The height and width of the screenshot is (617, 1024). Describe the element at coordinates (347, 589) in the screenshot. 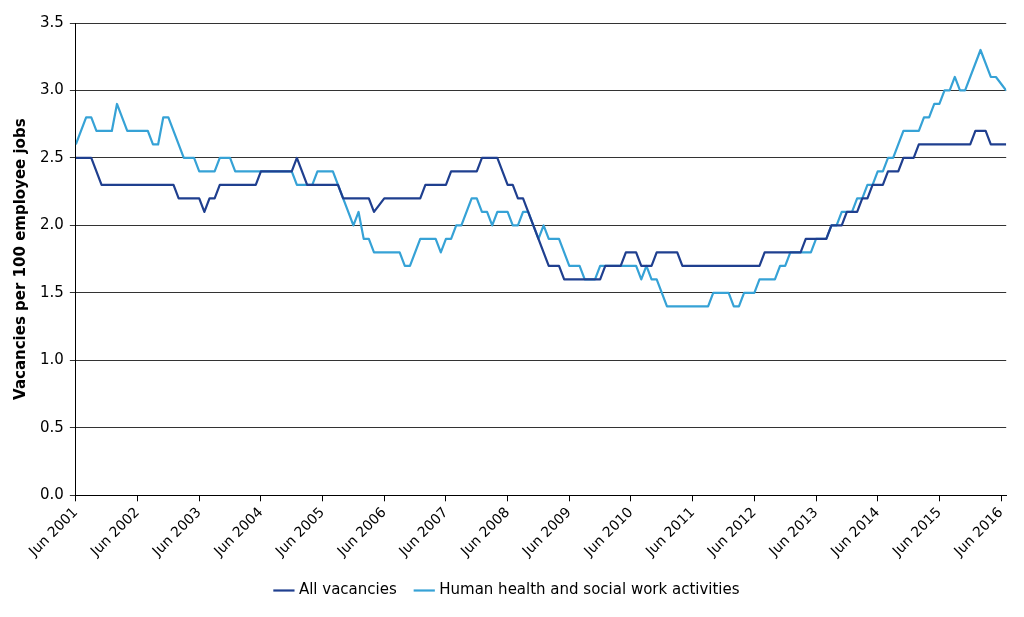

I see `legend-label: All vacancies` at that location.